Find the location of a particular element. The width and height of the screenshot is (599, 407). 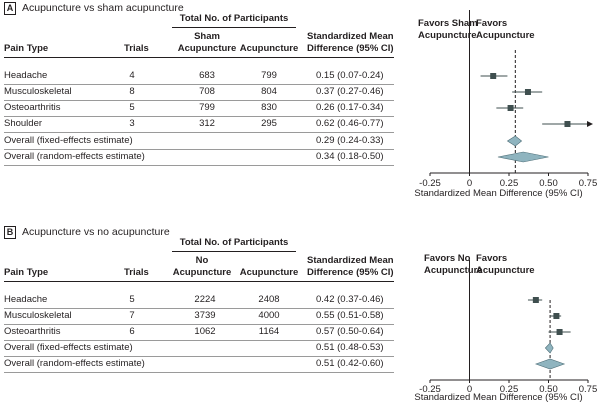

row-ci: 0.29 (0.24-0.33) is located at coordinates (350, 140).